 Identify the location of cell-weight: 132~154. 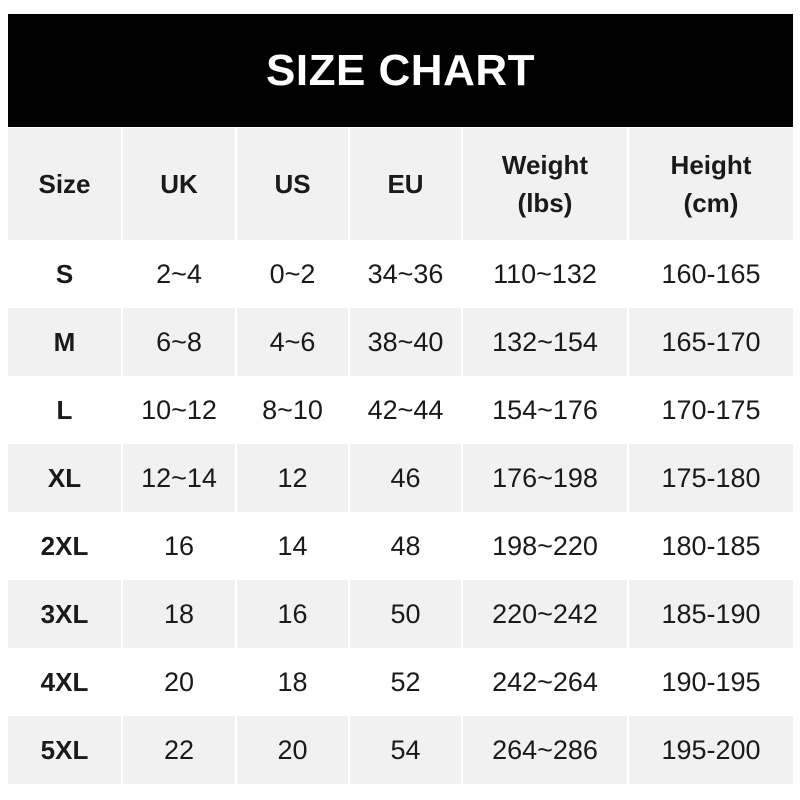
(545, 342).